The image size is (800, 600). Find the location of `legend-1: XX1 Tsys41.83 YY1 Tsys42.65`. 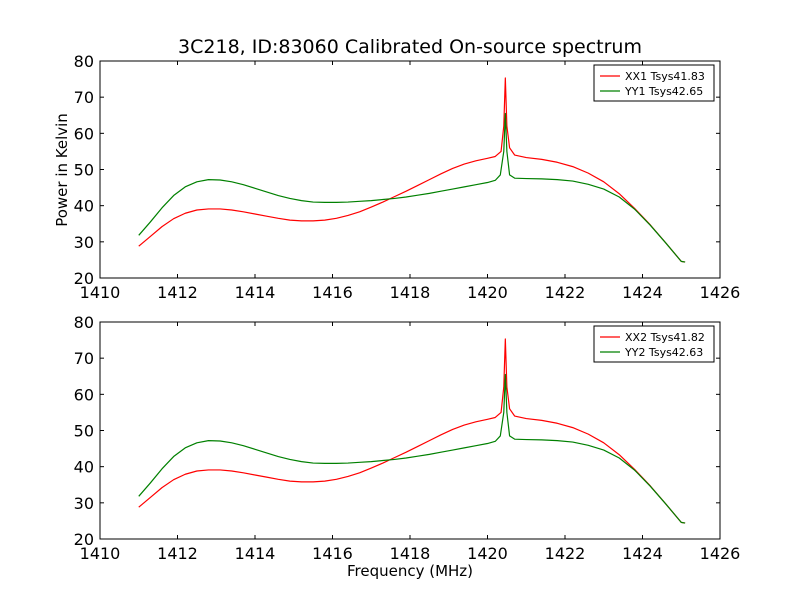

legend-1: XX1 Tsys41.83 YY1 Tsys42.65 is located at coordinates (654, 83).